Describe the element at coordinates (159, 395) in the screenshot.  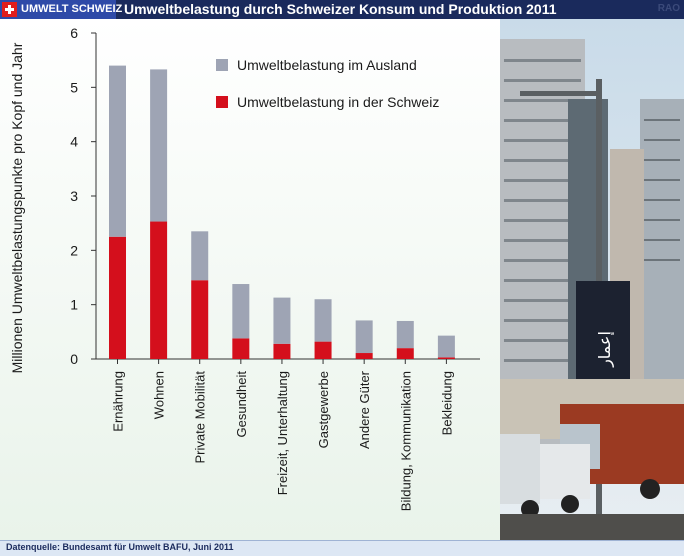
I see `x-tick-label: Wohnen` at that location.